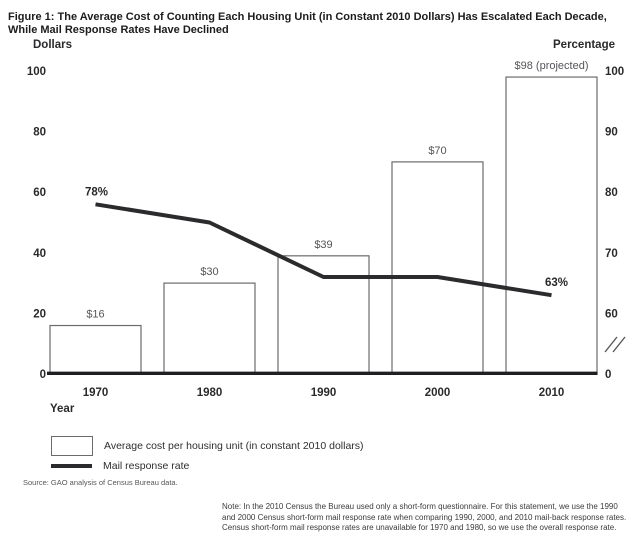 Image resolution: width=640 pixels, height=555 pixels. Describe the element at coordinates (39, 193) in the screenshot. I see `left-axis-tick-60: 60` at that location.